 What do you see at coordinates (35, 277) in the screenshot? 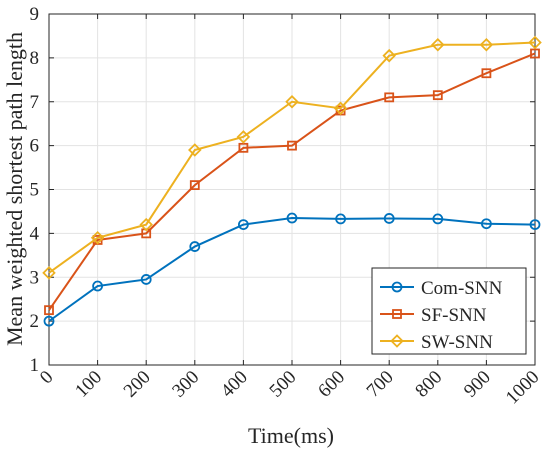
I see `y-tick-label: 3` at bounding box center [35, 277].